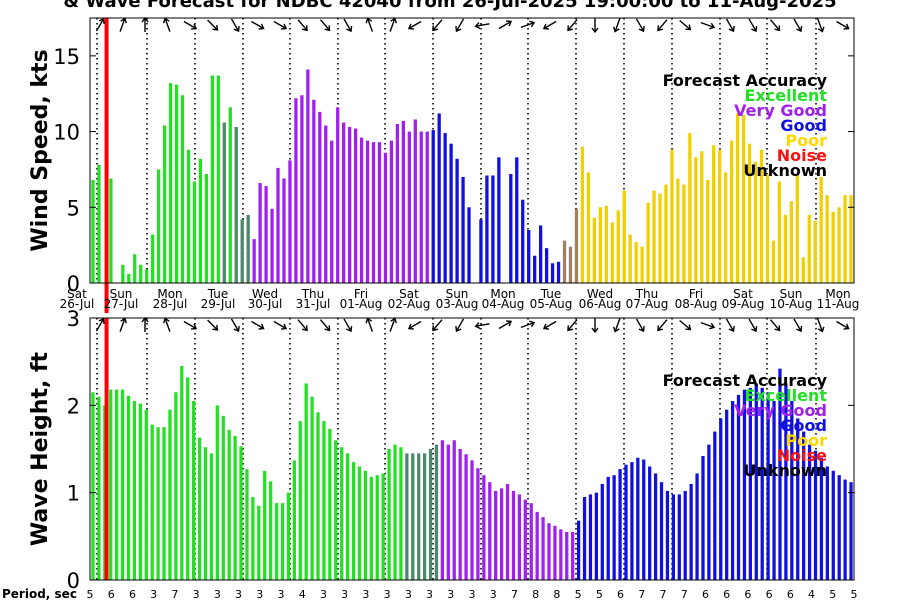  Describe the element at coordinates (121, 304) in the screenshot. I see `date-label: 27-Jul` at that location.